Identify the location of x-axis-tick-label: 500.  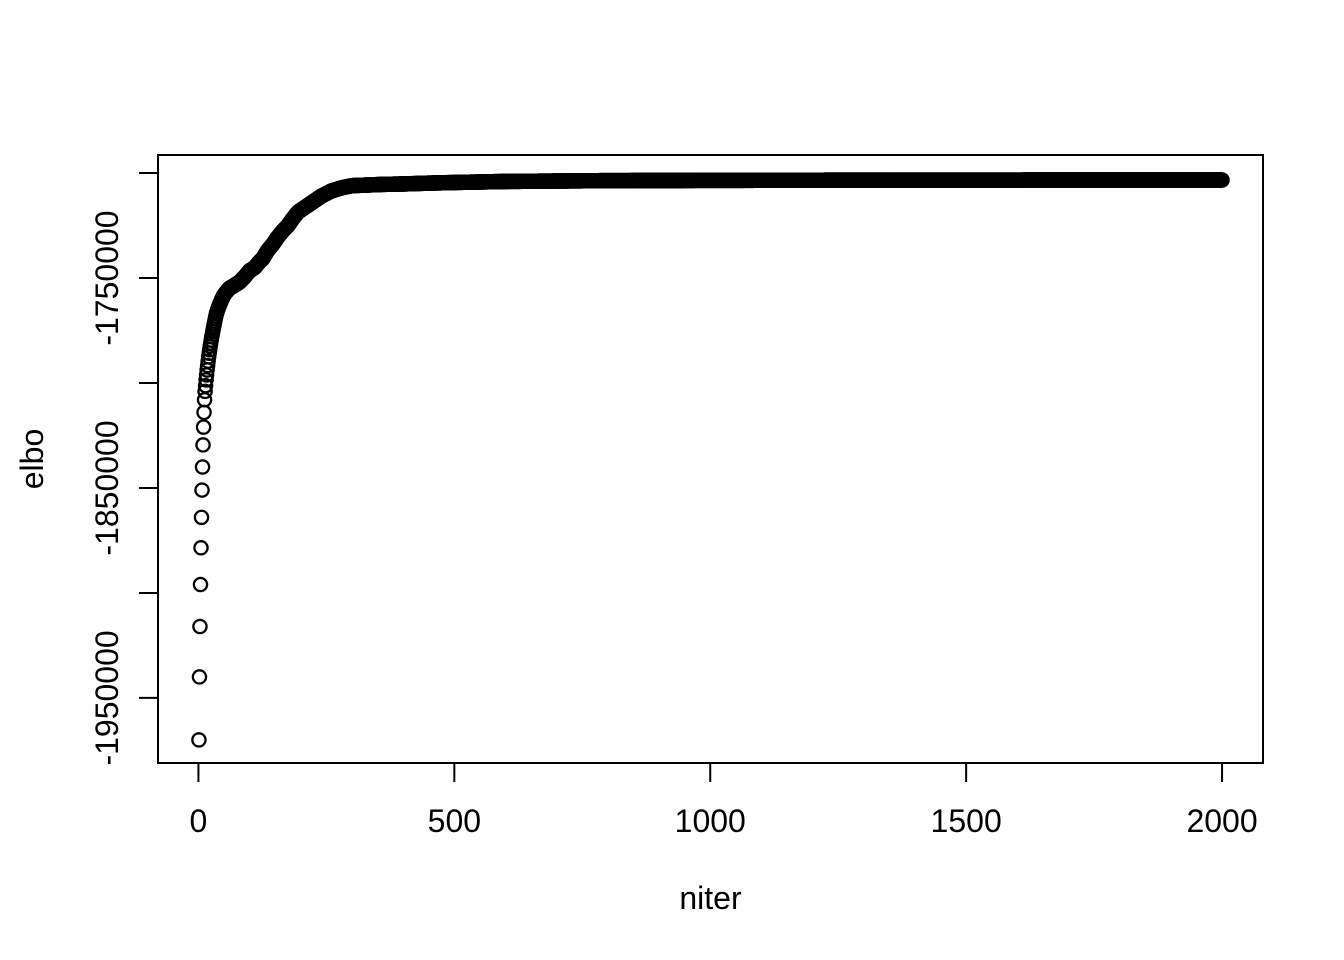
(454, 821).